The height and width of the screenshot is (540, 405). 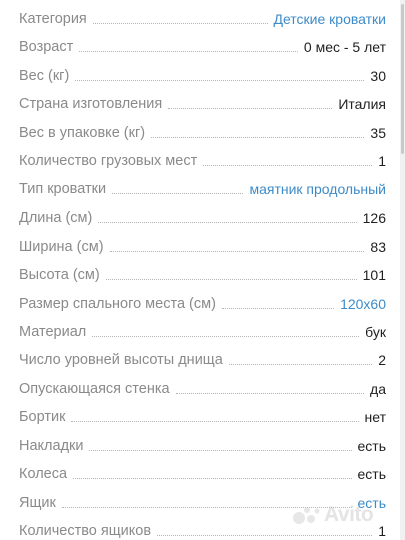 What do you see at coordinates (374, 275) in the screenshot?
I see `spec-value: 101` at bounding box center [374, 275].